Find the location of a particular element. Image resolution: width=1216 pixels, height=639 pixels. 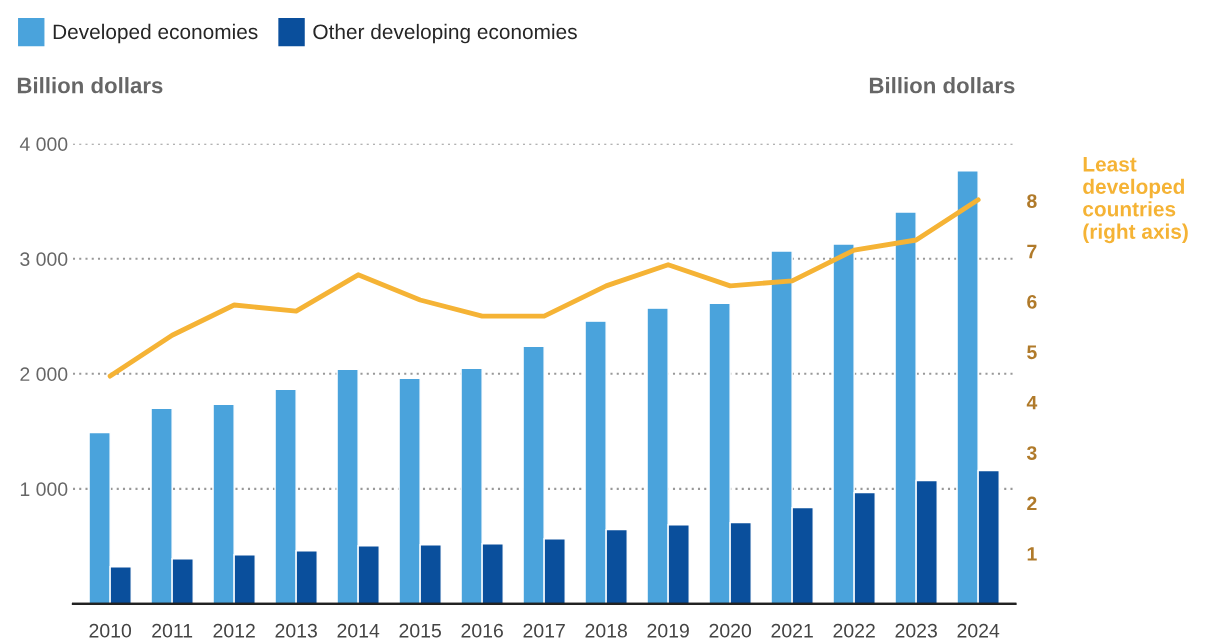

legend-label: Other developing economies is located at coordinates (445, 33).